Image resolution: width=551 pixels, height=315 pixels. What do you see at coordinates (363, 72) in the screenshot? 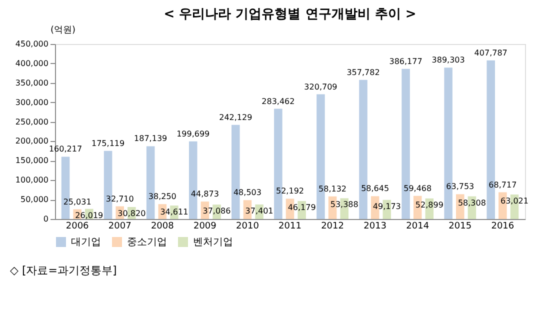
I see `data-label: 357,782` at bounding box center [363, 72].